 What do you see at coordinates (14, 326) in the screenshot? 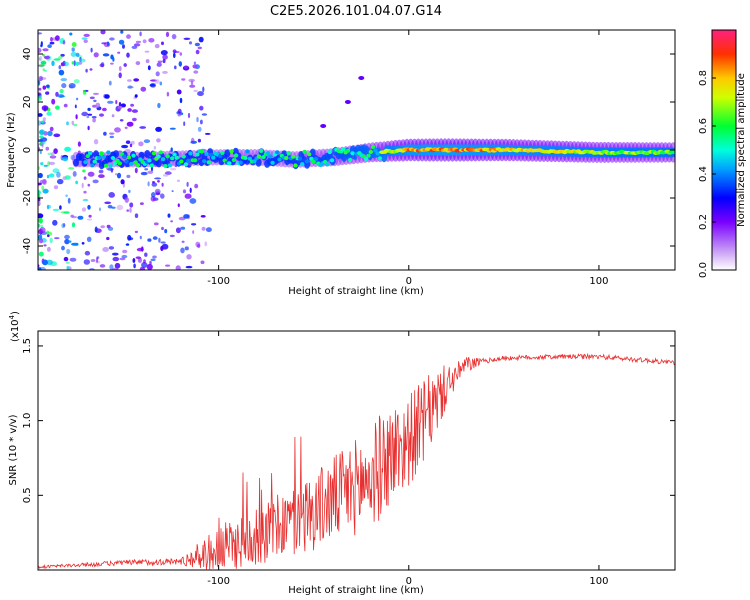
I see `snr-y-multiplier: (x104)` at bounding box center [14, 326].